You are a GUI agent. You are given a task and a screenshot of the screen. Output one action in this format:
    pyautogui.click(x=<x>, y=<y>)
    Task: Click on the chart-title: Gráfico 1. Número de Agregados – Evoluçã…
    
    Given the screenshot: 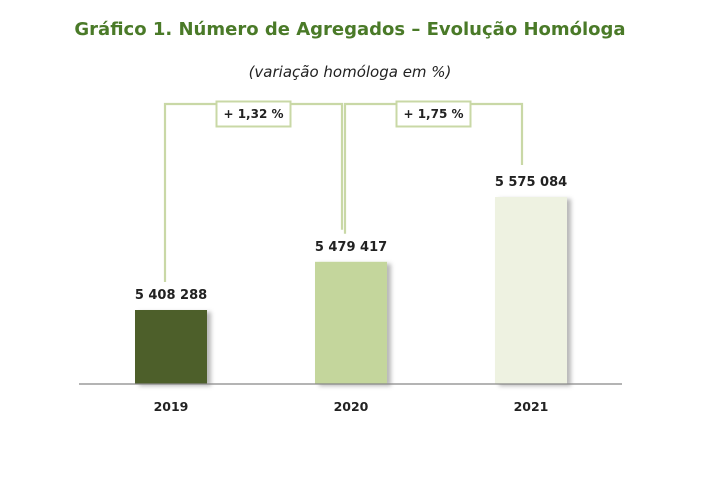 What is the action you would take?
    pyautogui.click(x=350, y=29)
    